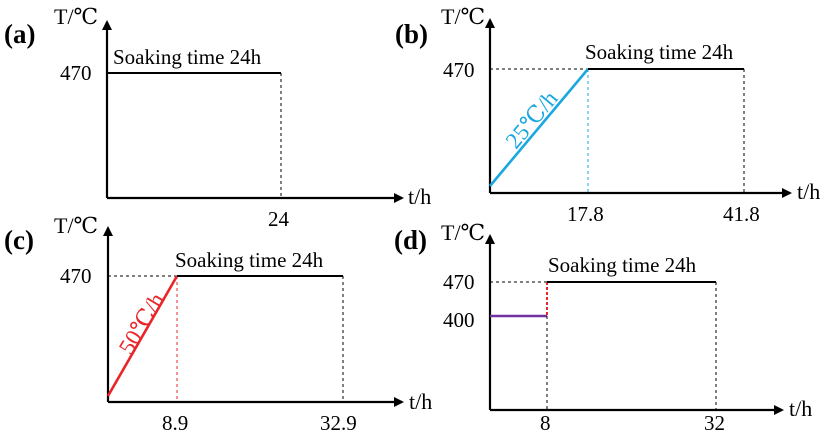 This screenshot has height=434, width=827. Describe the element at coordinates (249, 260) in the screenshot. I see `panel-c-annotation: Soaking time 24h` at that location.